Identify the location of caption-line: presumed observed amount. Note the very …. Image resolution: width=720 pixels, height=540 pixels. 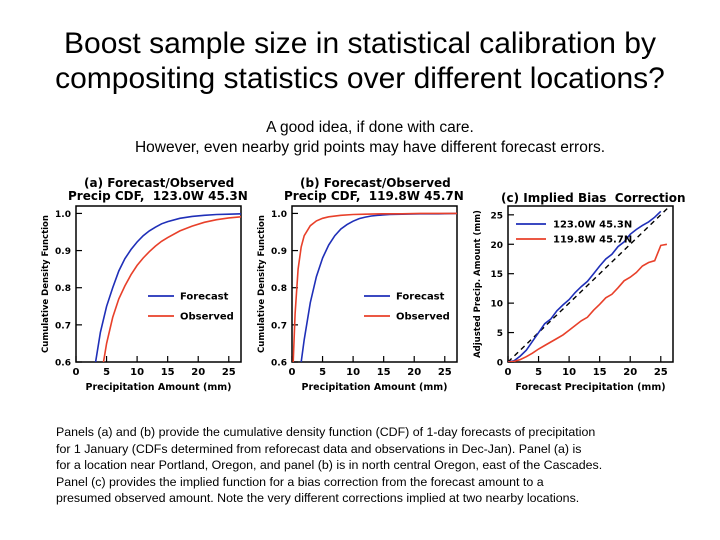
(318, 498).